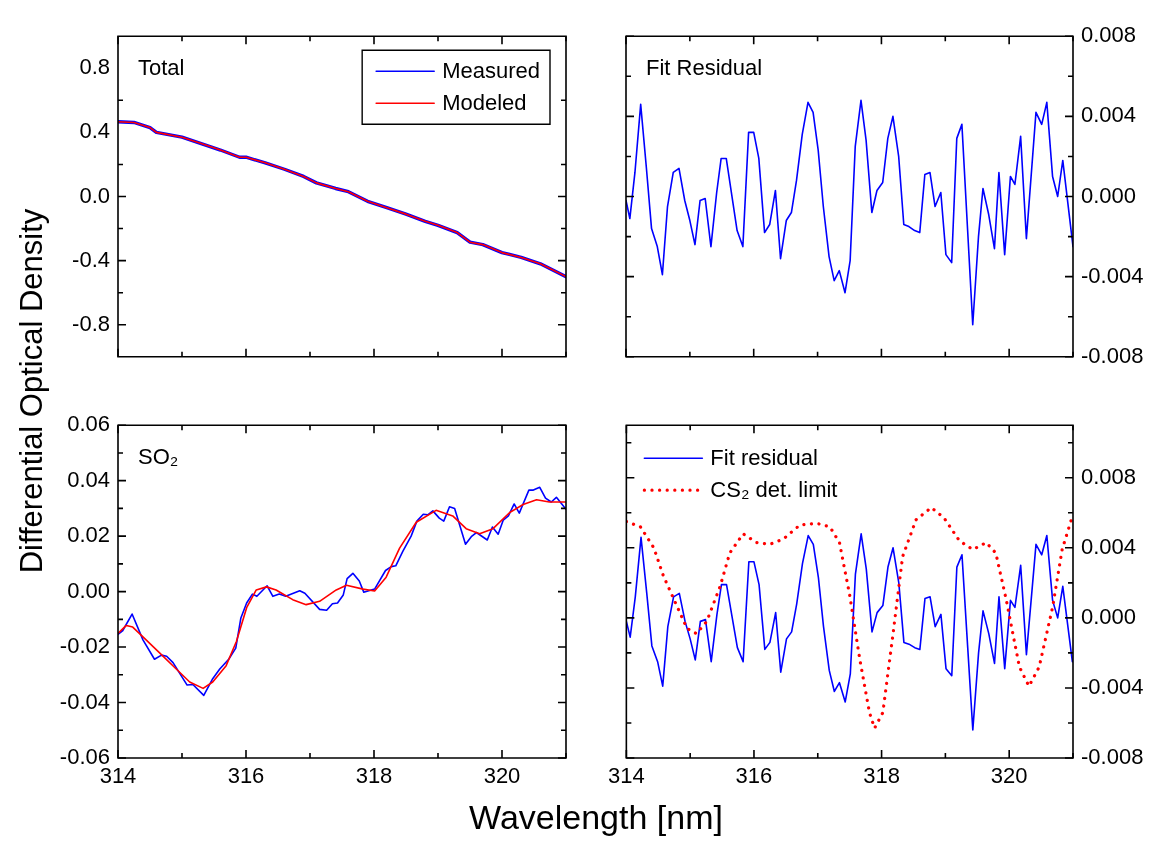  Describe the element at coordinates (88, 590) in the screenshot. I see `y-tick-label: 0.00` at that location.